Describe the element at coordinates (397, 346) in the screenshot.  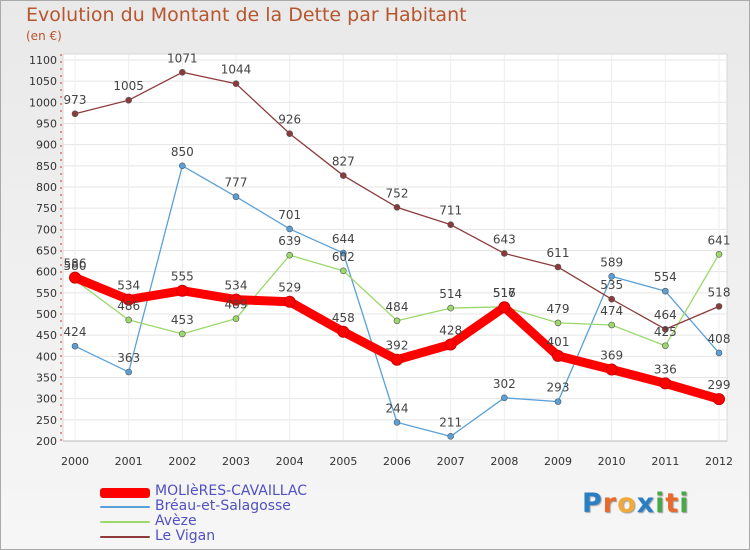
I see `data-label: 392` at that location.